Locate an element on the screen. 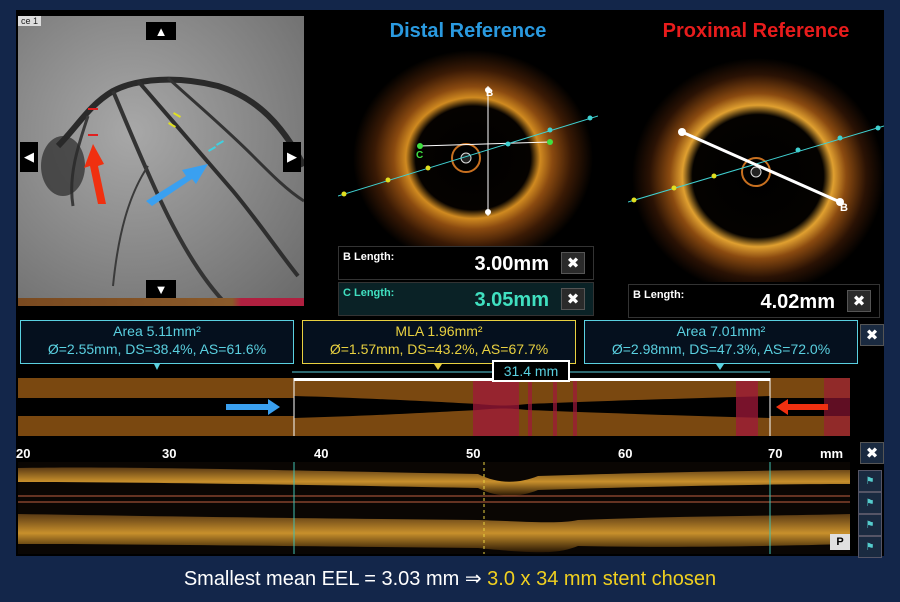 Image resolution: width=900 pixels, height=602 pixels. ruler-tick-50: 50 is located at coordinates (473, 453).